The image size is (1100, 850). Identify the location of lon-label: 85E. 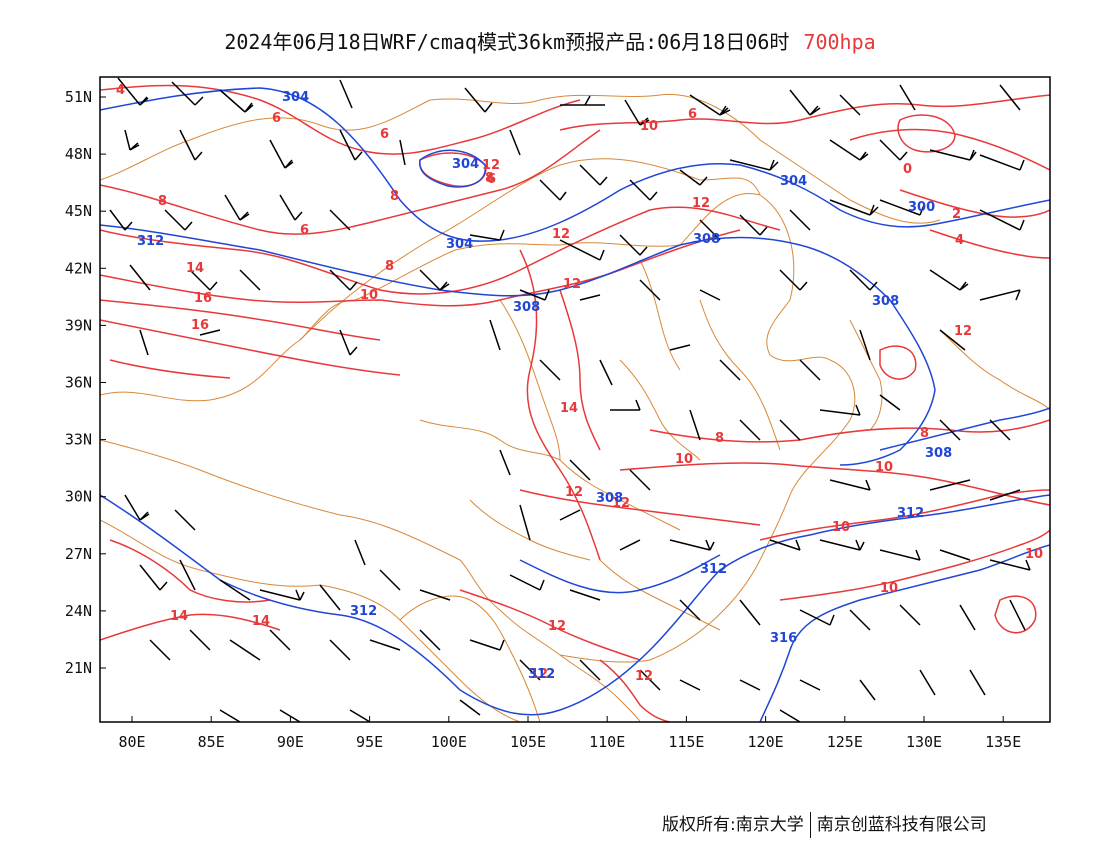
(211, 742).